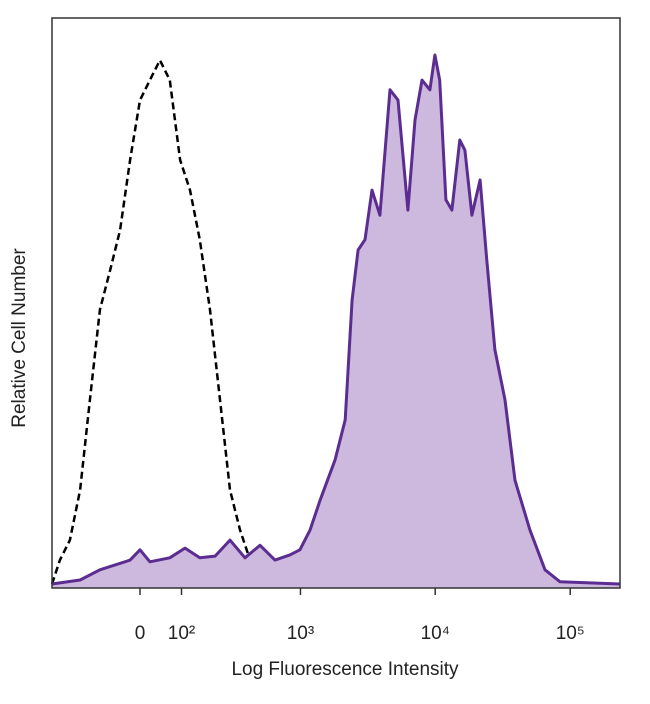 The width and height of the screenshot is (650, 704). I want to click on x-axis-label: Log Fluorescence Intensity, so click(345, 669).